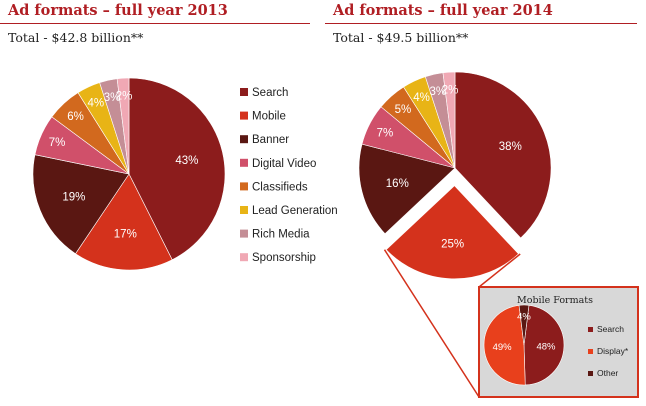  What do you see at coordinates (281, 235) in the screenshot?
I see `legend-label-rich-media: Rich Media` at bounding box center [281, 235].